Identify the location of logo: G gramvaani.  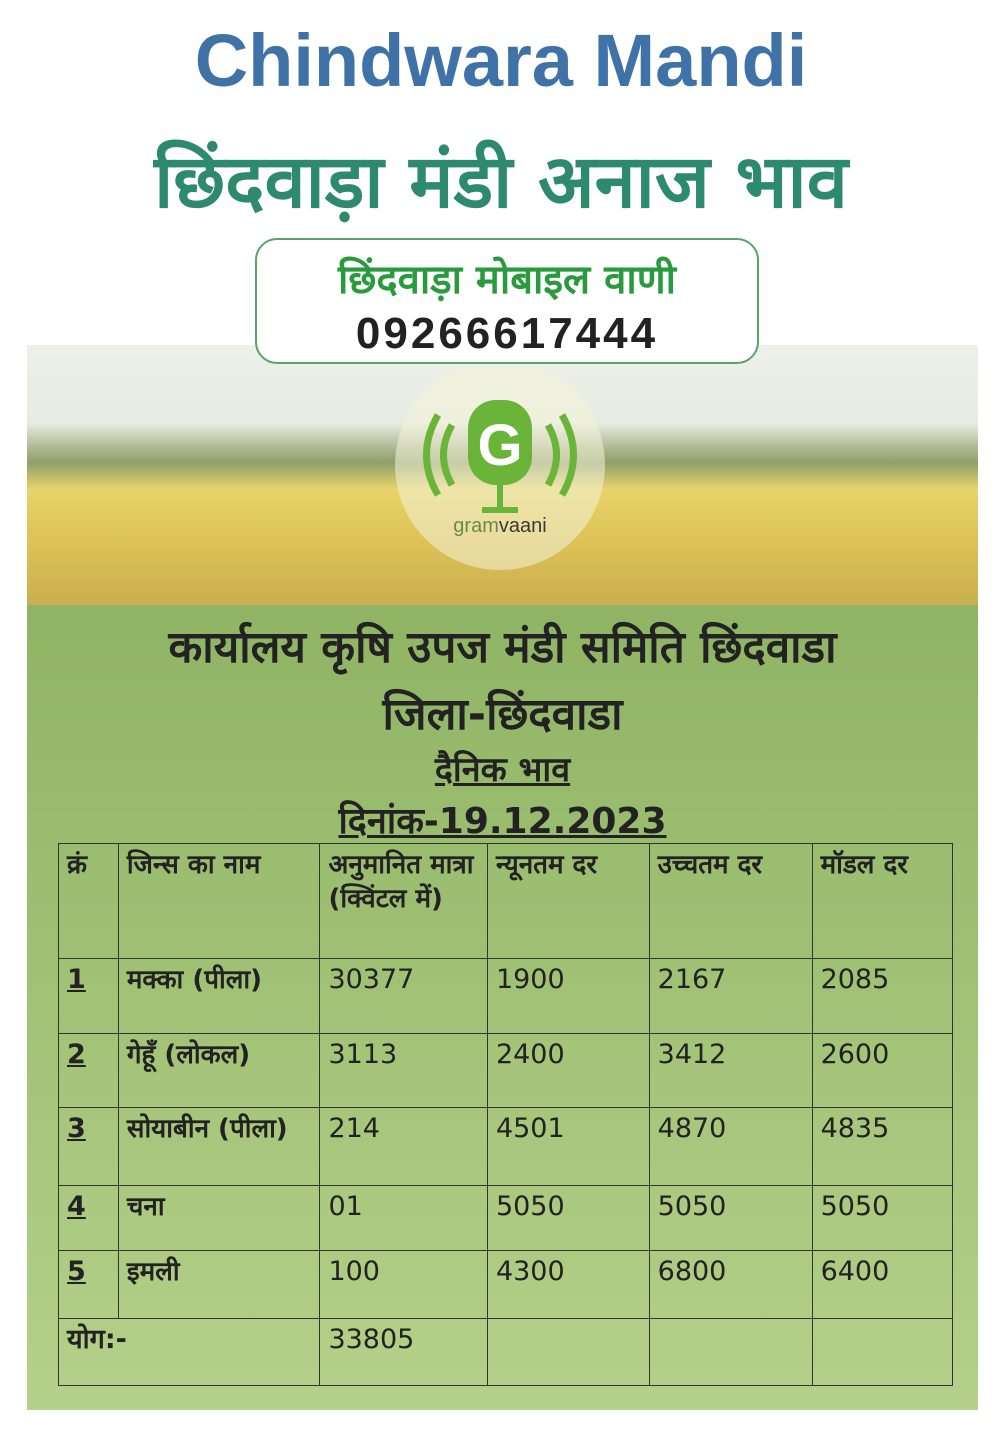
(500, 470).